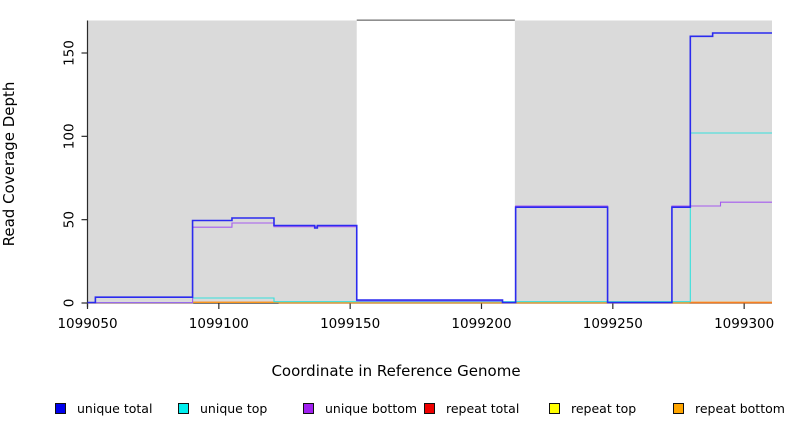 The height and width of the screenshot is (432, 792). I want to click on legend-swatch-repeat-top, so click(554, 408).